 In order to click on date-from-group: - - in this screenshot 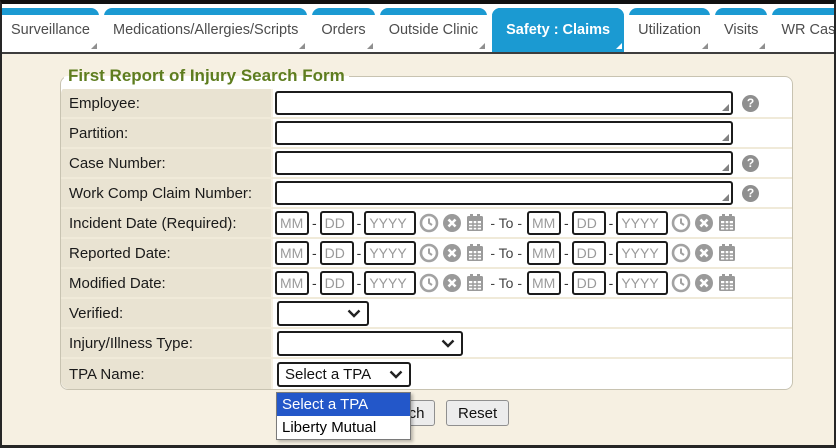, I will do `click(380, 253)`.